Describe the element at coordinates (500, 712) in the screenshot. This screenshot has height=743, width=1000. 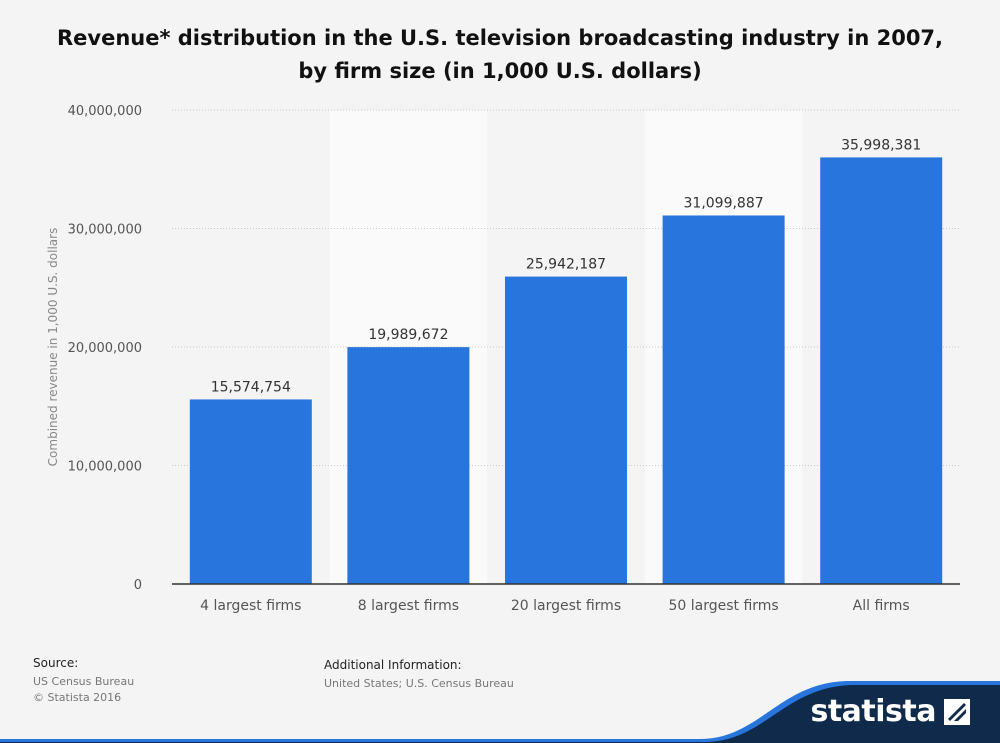
I see `brand-band` at that location.